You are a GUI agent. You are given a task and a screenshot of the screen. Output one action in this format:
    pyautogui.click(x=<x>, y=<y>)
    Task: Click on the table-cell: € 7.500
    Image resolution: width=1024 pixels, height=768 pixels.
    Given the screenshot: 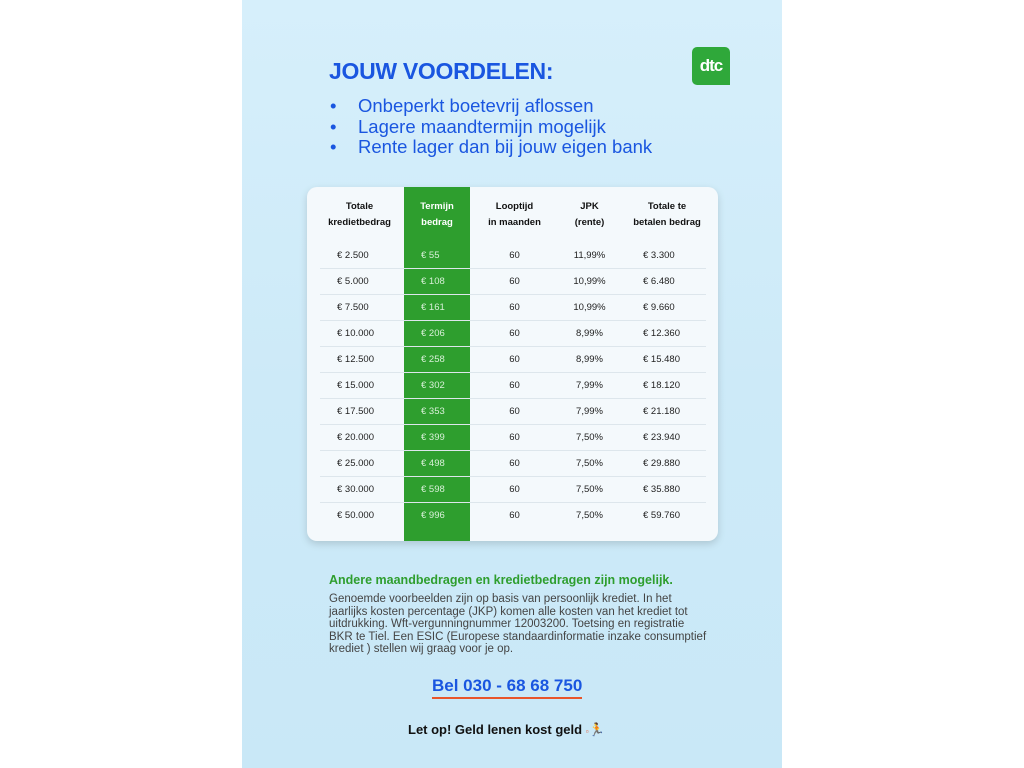 What is the action you would take?
    pyautogui.click(x=353, y=307)
    